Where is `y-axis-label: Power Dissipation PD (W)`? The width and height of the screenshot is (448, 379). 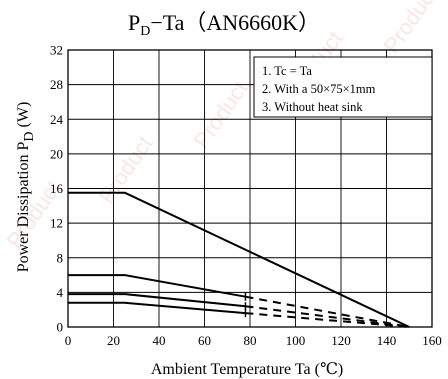 y-axis-label: Power Dissipation PD (W) is located at coordinates (26, 187).